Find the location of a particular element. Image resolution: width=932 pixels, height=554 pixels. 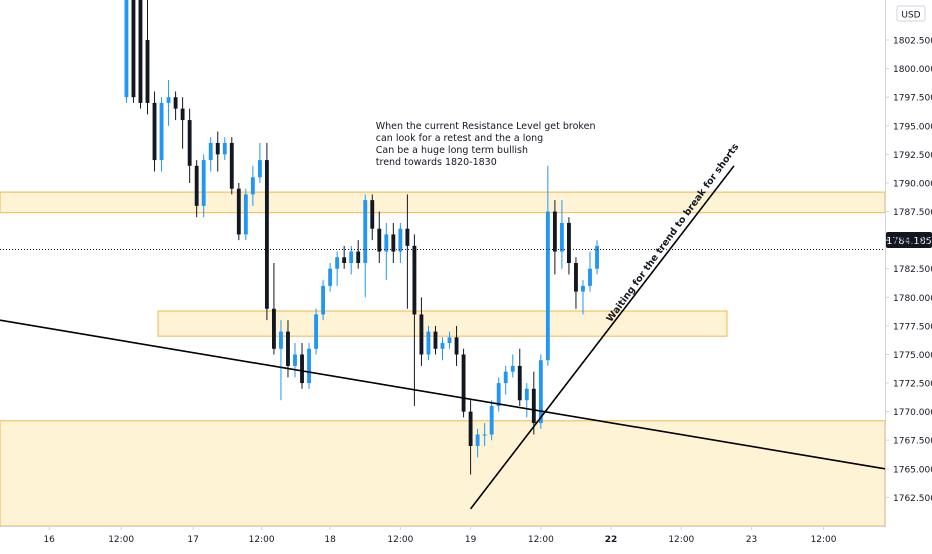

y-tick-label-6: 1777.500 is located at coordinates (912, 327).